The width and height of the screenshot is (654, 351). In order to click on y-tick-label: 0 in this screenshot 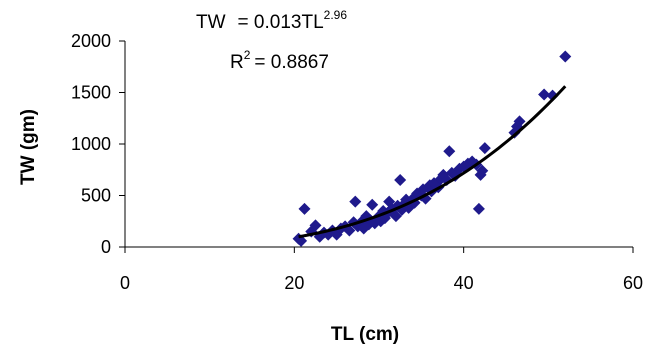, I will do `click(106, 247)`.